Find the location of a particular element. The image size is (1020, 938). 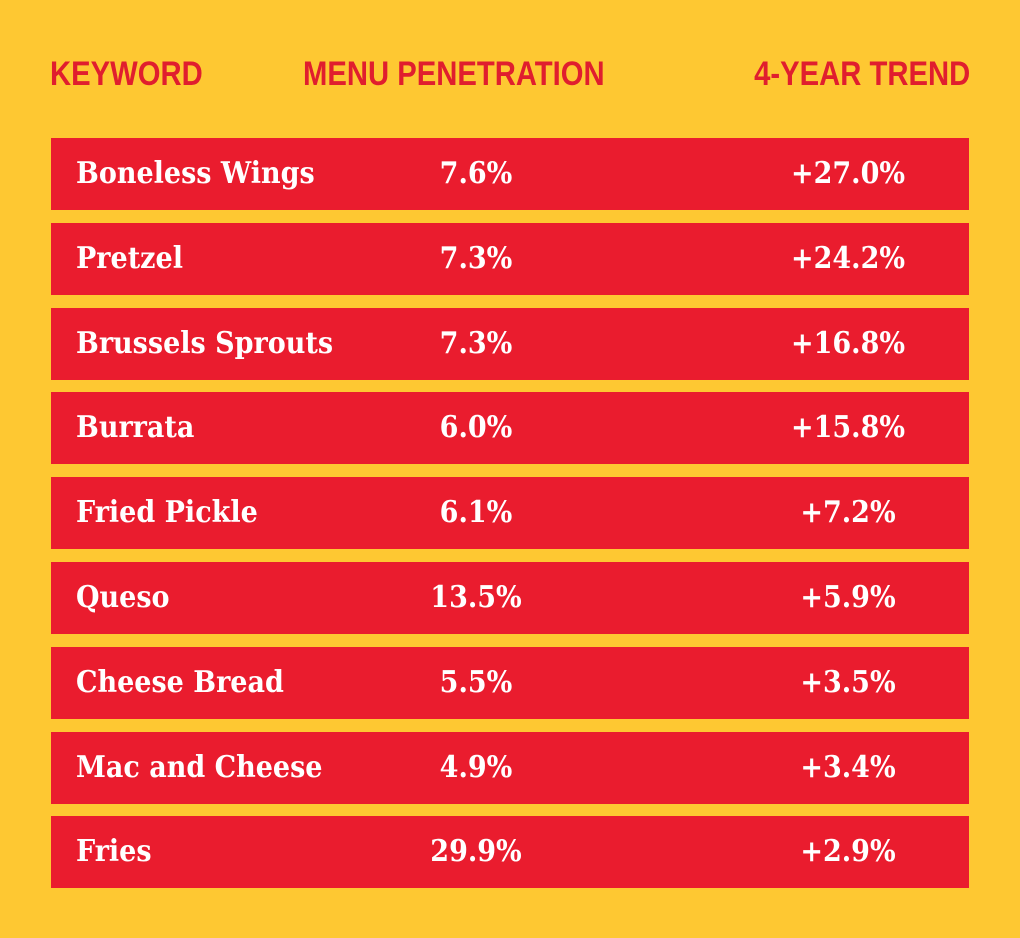

header-keyword: KEYWORD is located at coordinates (126, 74).